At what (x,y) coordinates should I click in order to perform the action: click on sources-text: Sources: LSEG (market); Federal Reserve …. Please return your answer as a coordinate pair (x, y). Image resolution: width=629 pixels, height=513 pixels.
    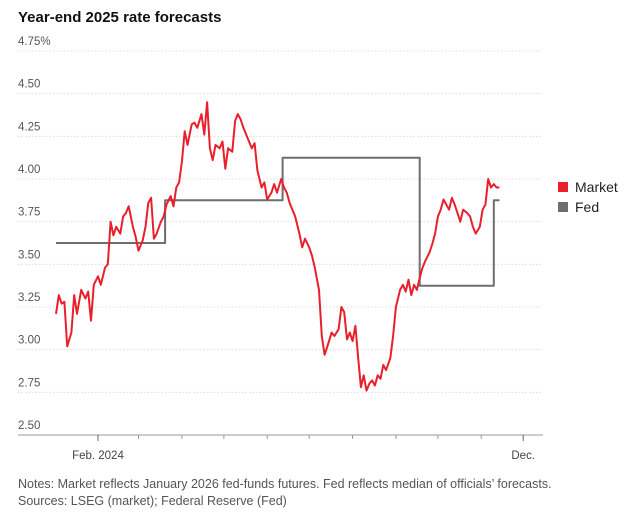
    Looking at the image, I should click on (152, 501).